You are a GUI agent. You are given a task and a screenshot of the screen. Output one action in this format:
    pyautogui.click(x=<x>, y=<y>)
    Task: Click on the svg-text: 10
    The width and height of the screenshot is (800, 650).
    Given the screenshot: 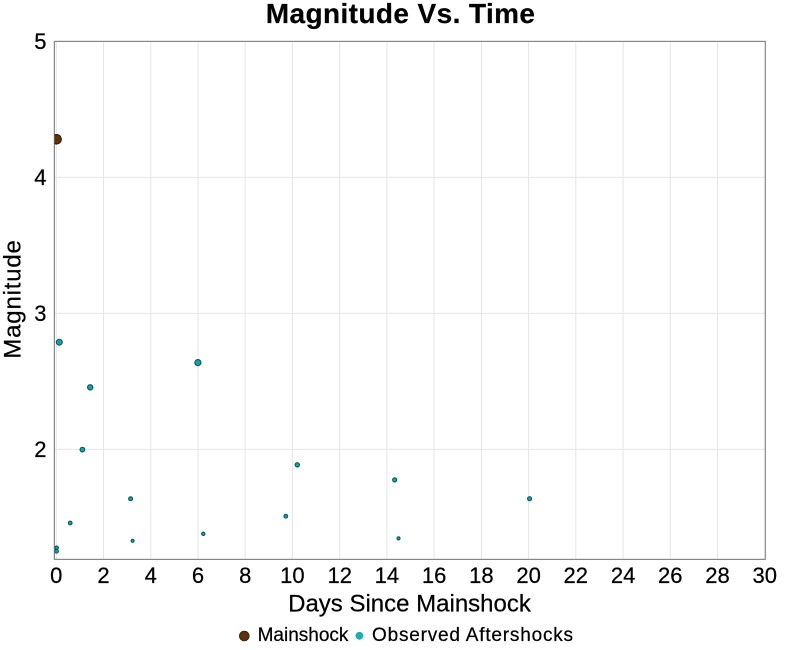 What is the action you would take?
    pyautogui.click(x=292, y=575)
    